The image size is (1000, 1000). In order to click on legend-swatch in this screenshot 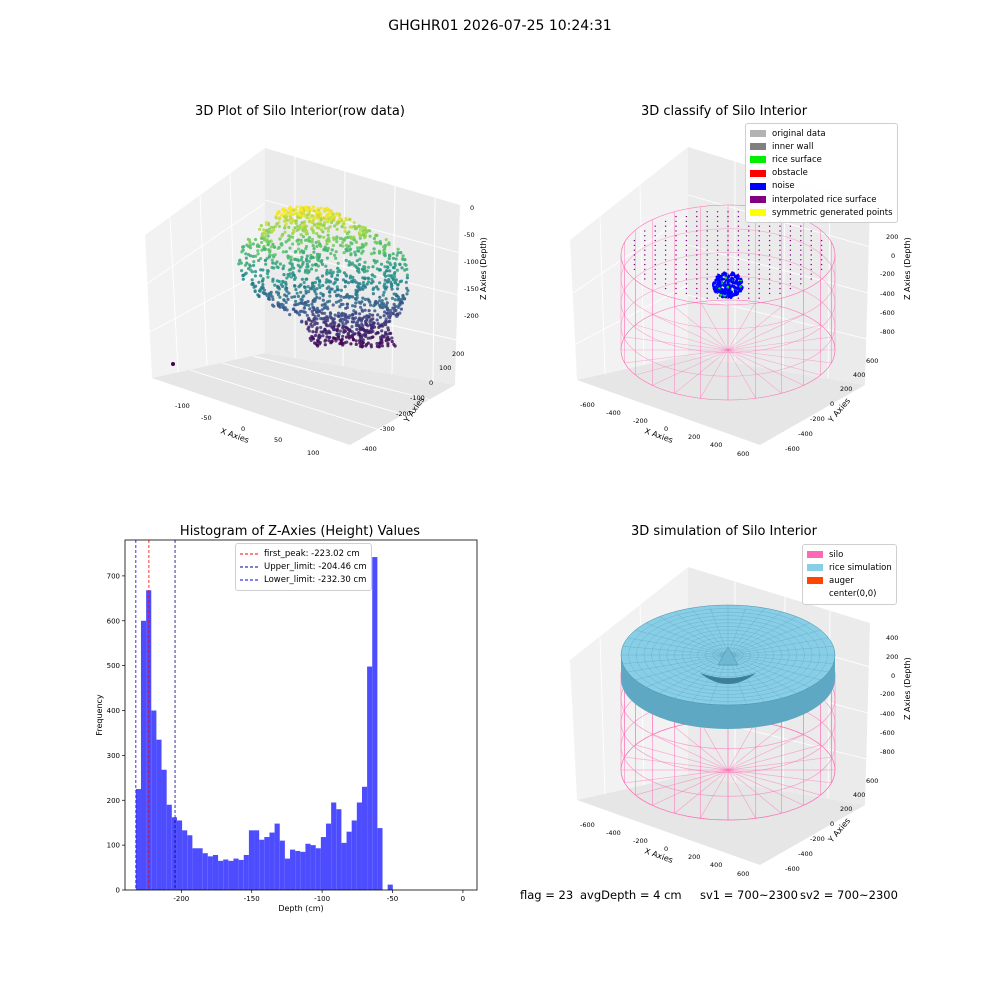, I will do `click(815, 594)`.